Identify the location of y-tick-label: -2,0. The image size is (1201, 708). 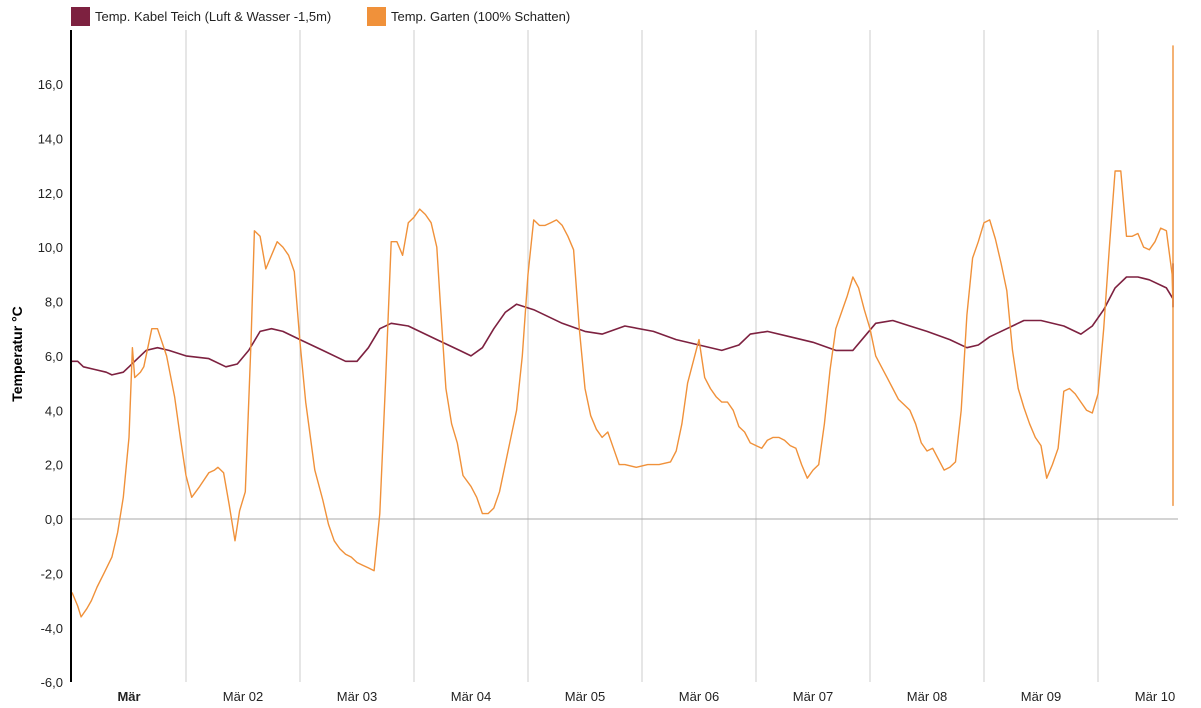
(52, 573).